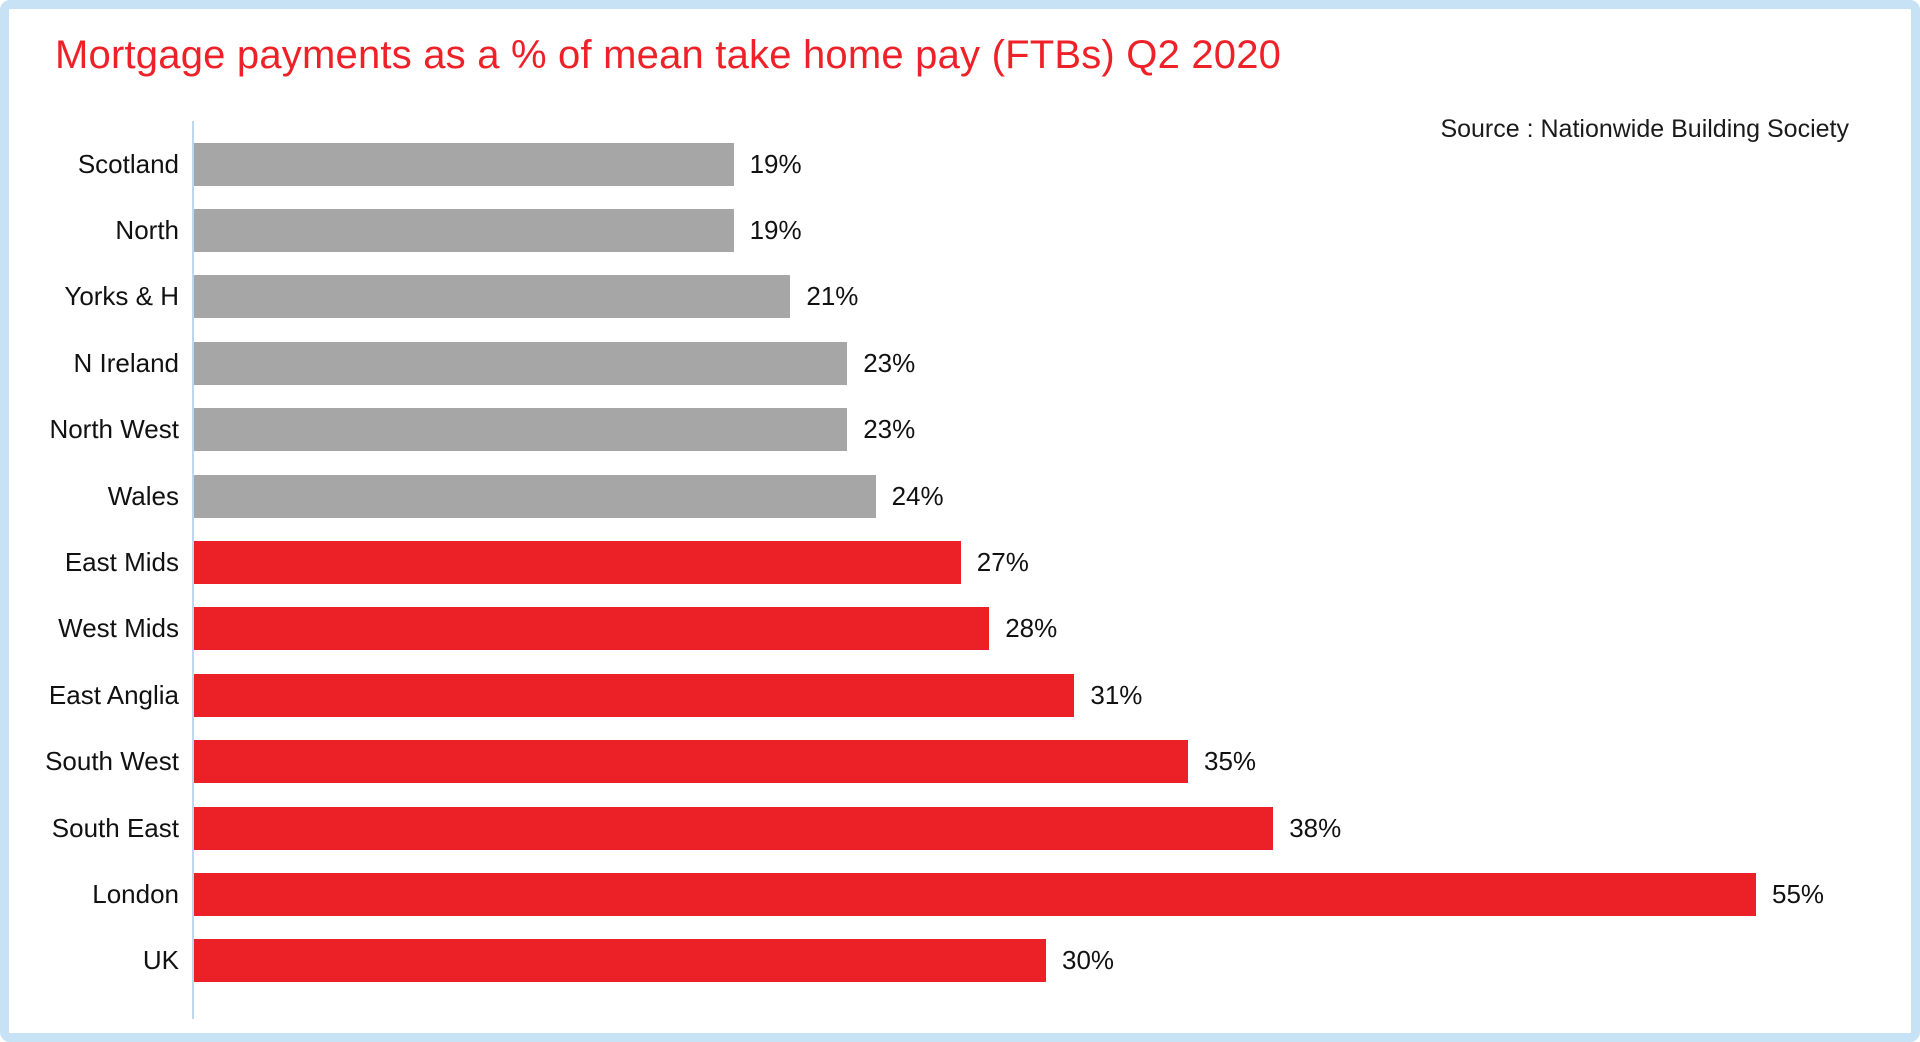 The width and height of the screenshot is (1920, 1042). I want to click on source-attribution: Source : Nationwide Building Society, so click(1644, 129).